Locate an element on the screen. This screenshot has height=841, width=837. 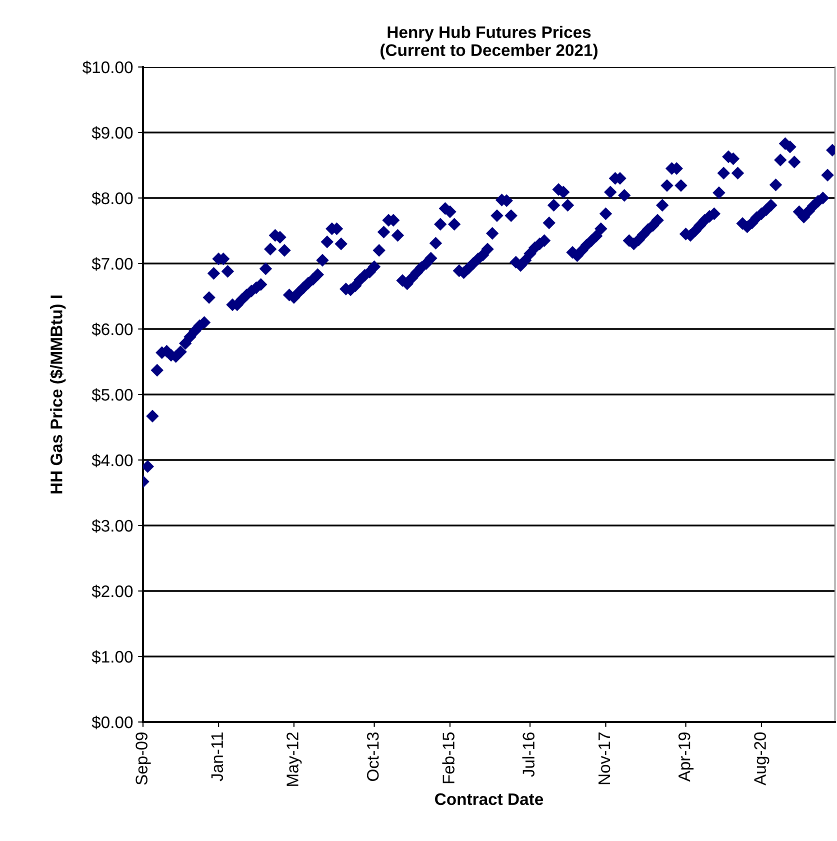
y-tick-label: $0.00 is located at coordinates (112, 723).